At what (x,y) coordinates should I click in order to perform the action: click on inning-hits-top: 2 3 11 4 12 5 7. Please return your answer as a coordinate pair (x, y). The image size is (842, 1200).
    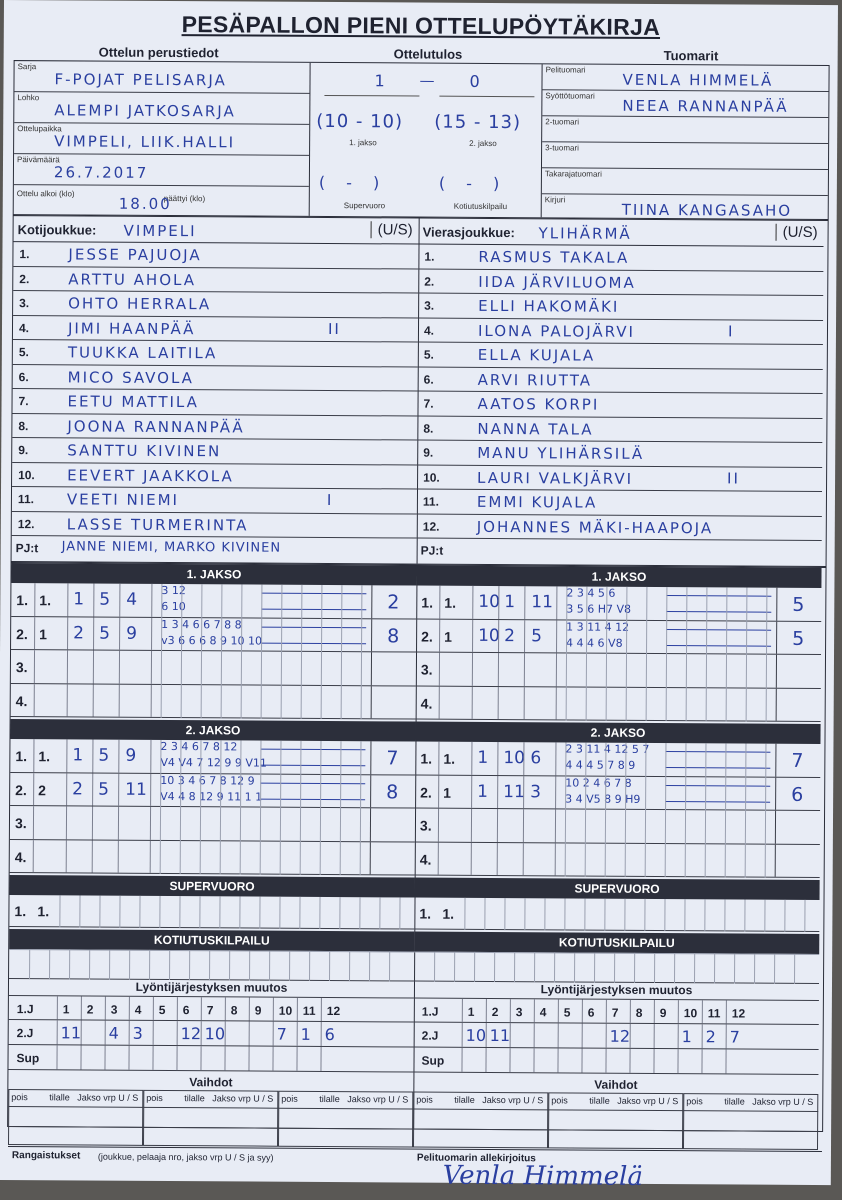
    Looking at the image, I should click on (607, 749).